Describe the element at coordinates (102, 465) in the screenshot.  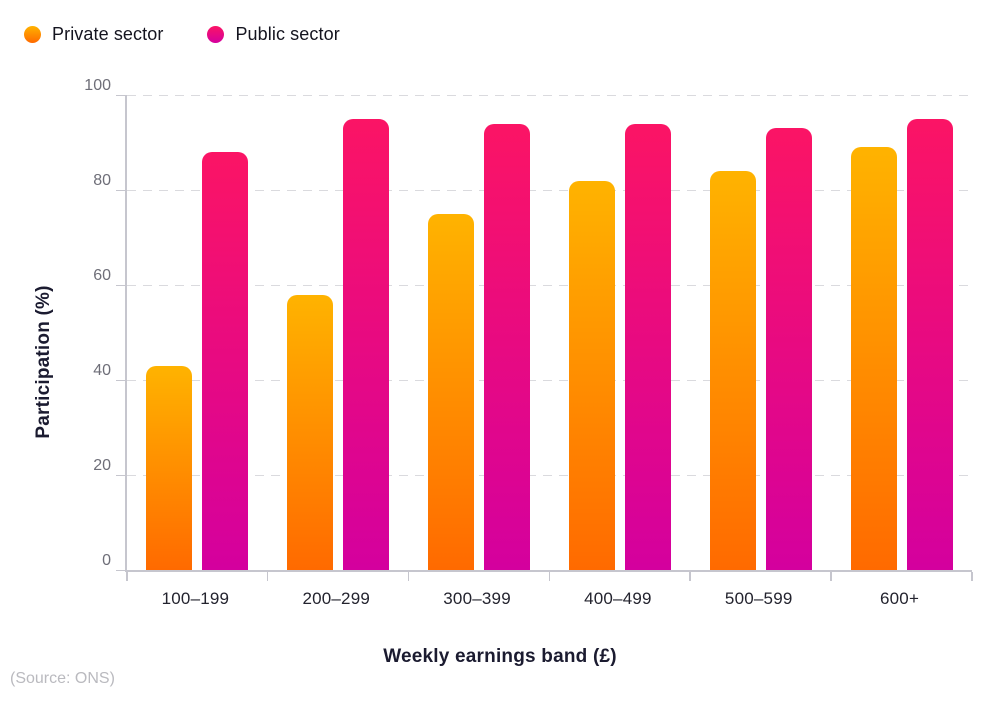
I see `y-tick-label: 20` at that location.